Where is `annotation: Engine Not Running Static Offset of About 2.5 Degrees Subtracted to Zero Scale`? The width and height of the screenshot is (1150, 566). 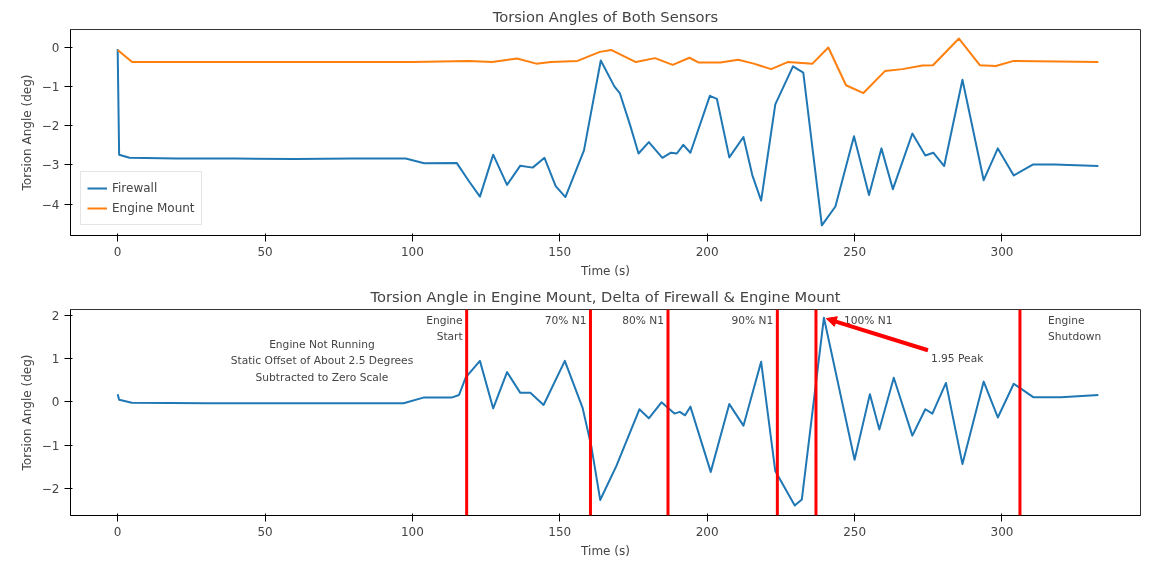 annotation: Engine Not Running Static Offset of About 2.5 Degrees Subtracted to Zero Scale is located at coordinates (322, 361).